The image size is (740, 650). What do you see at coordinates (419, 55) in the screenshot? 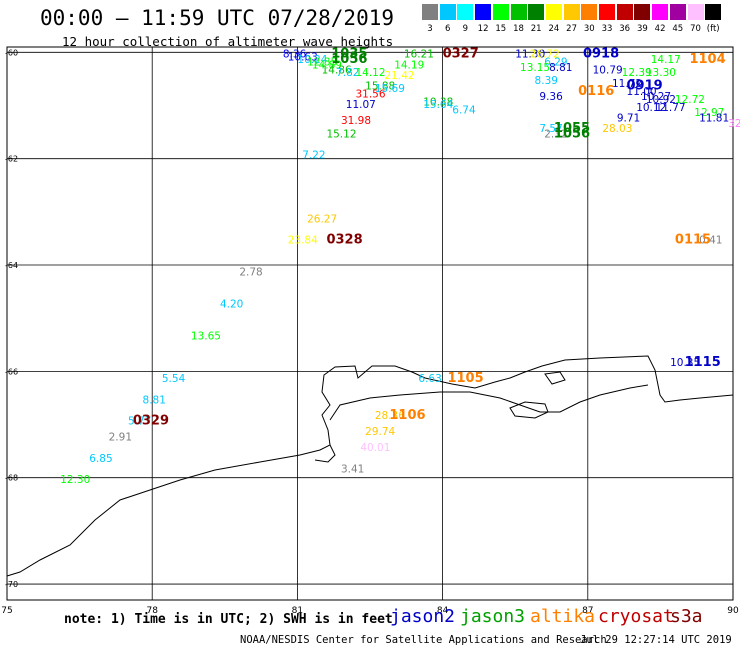
I see `wave-height-value: 16.21` at bounding box center [419, 55].